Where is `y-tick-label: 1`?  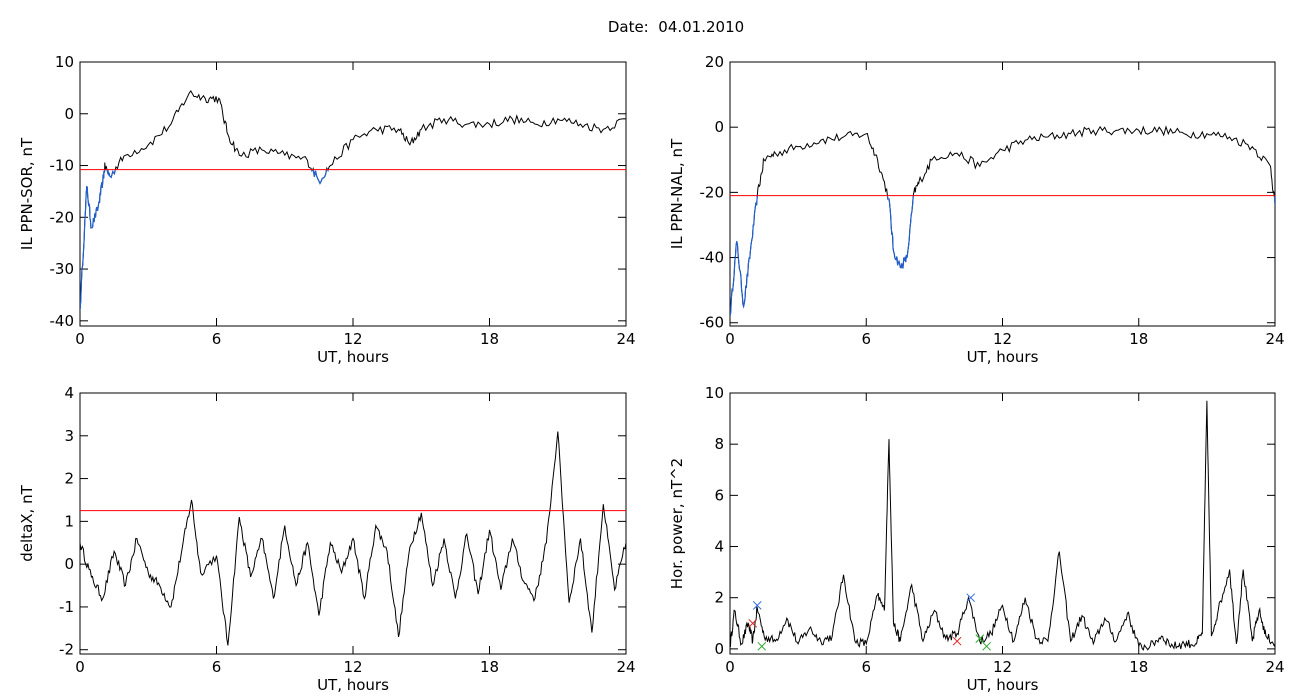 y-tick-label: 1 is located at coordinates (69, 521).